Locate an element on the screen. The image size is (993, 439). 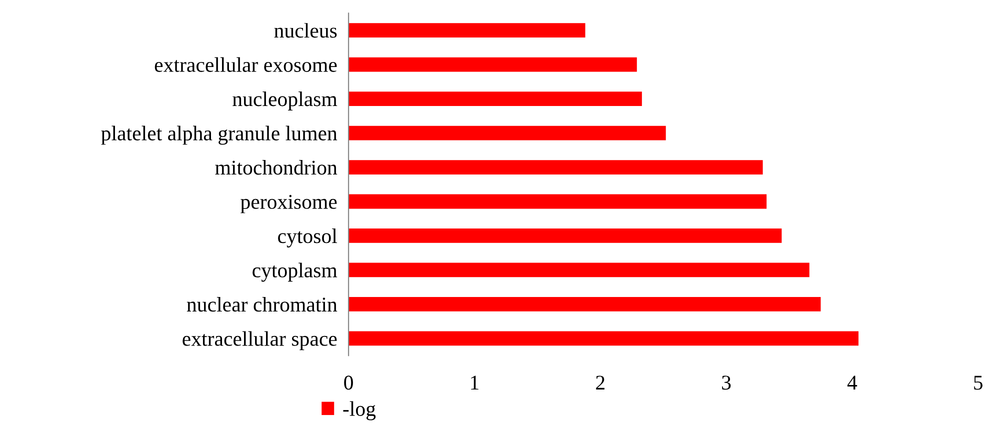
y-tick-label: extracellular space is located at coordinates (259, 340).